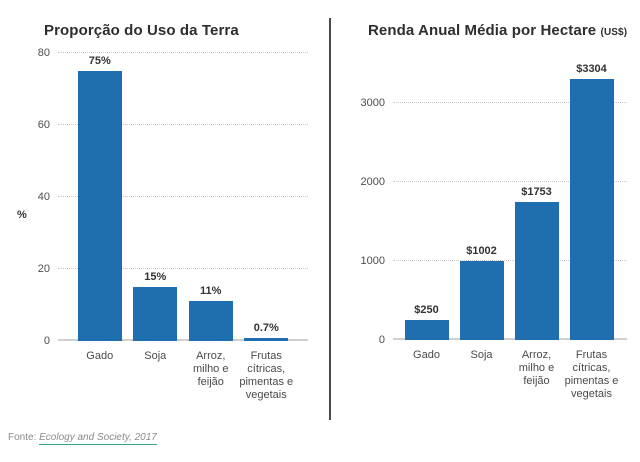 Image resolution: width=640 pixels, height=462 pixels. I want to click on value-label: $1753, so click(536, 191).